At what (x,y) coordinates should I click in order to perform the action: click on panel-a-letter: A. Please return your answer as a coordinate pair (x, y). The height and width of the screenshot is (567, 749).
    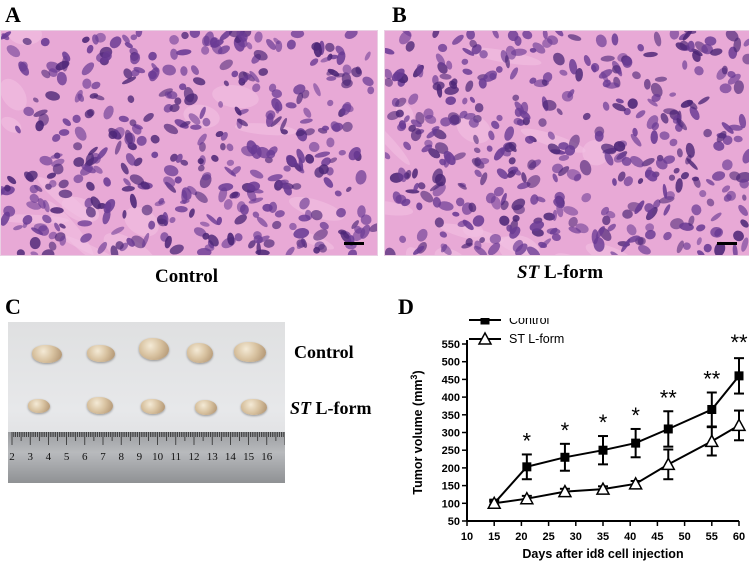
    Looking at the image, I should click on (13, 14).